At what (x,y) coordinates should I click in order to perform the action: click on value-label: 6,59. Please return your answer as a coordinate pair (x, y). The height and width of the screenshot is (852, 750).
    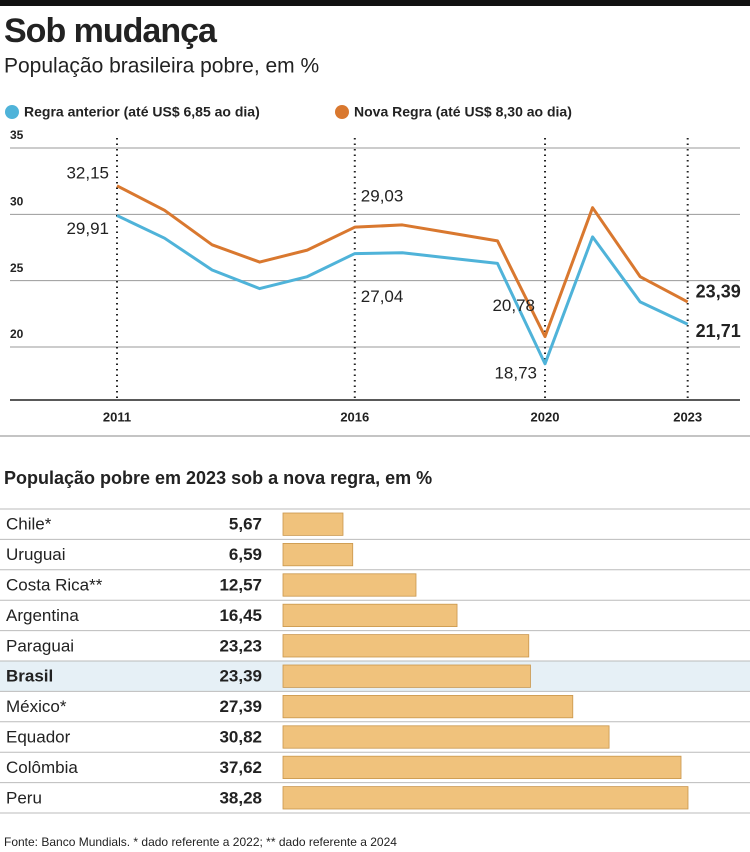
    Looking at the image, I should click on (245, 554).